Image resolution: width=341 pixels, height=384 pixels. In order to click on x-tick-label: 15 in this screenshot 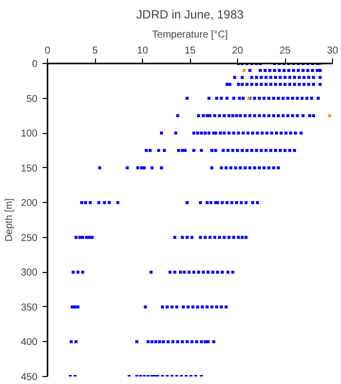, I will do `click(190, 51)`.